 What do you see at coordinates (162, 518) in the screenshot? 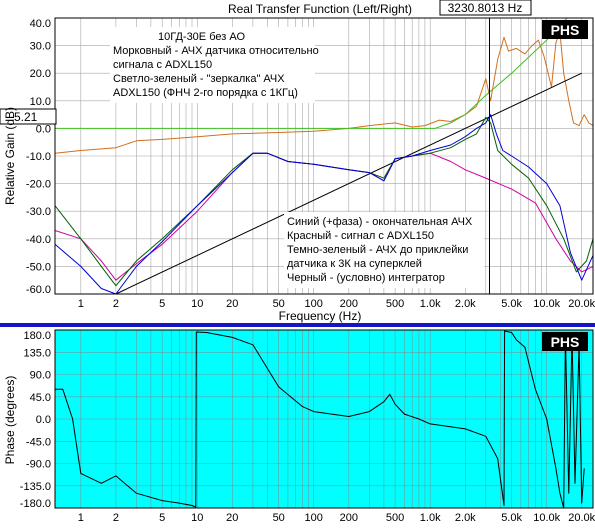
I see `phase-x-tick-label: 5` at bounding box center [162, 518].